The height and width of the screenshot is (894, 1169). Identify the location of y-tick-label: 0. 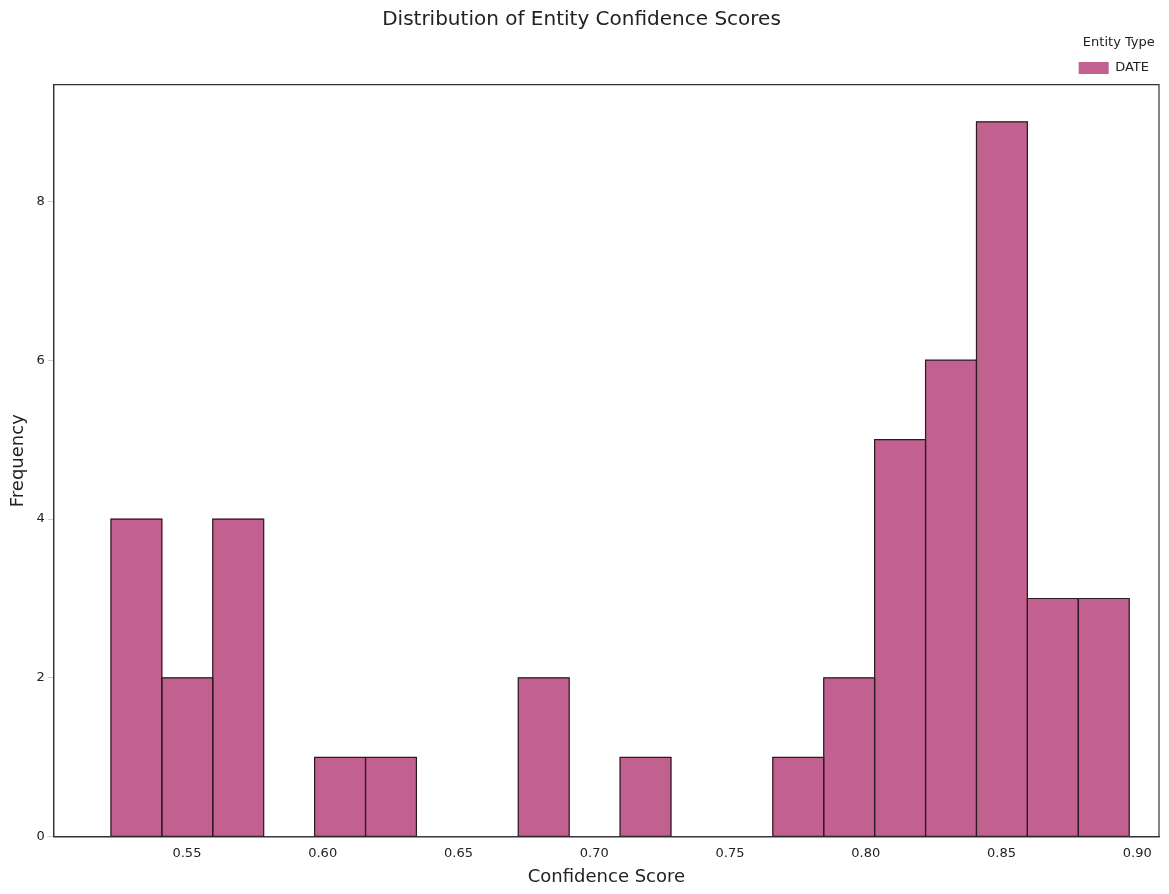
(40, 836).